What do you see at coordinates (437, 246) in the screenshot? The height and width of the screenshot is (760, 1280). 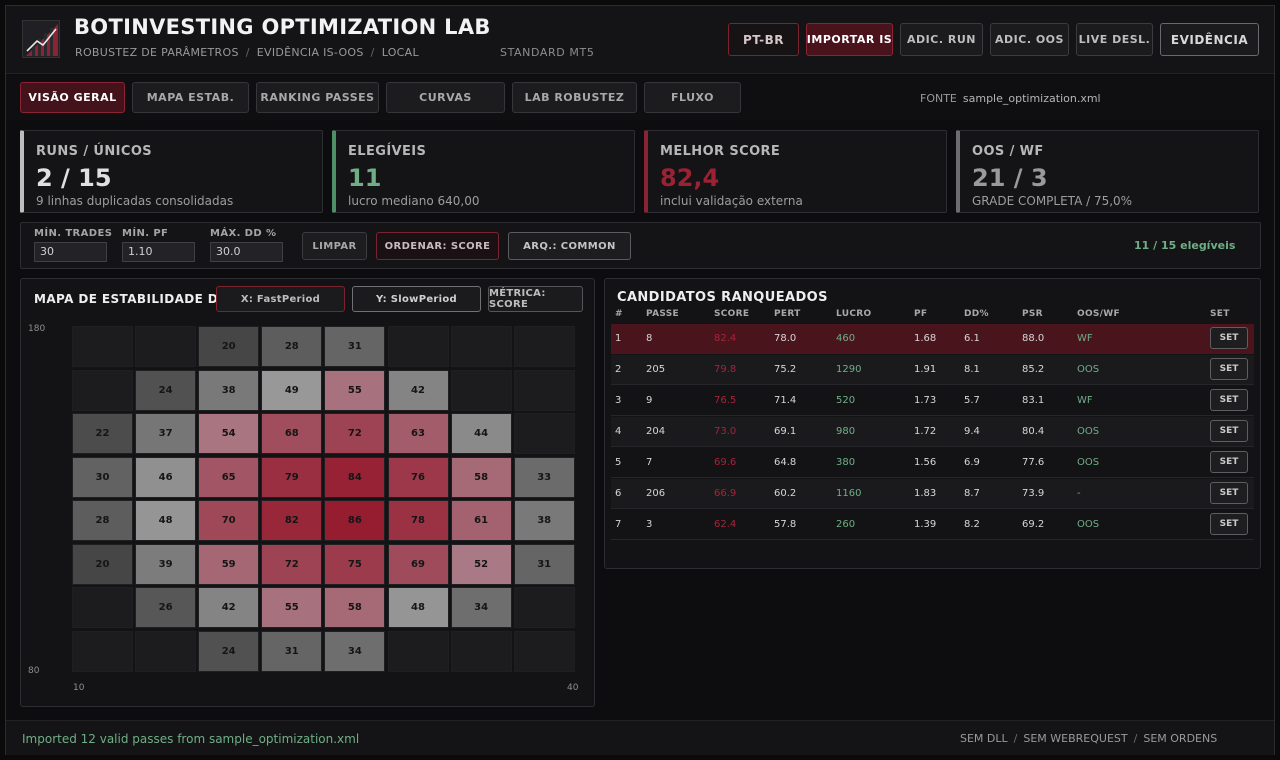 I see `sort-by-button: ORDENAR: SCORE` at bounding box center [437, 246].